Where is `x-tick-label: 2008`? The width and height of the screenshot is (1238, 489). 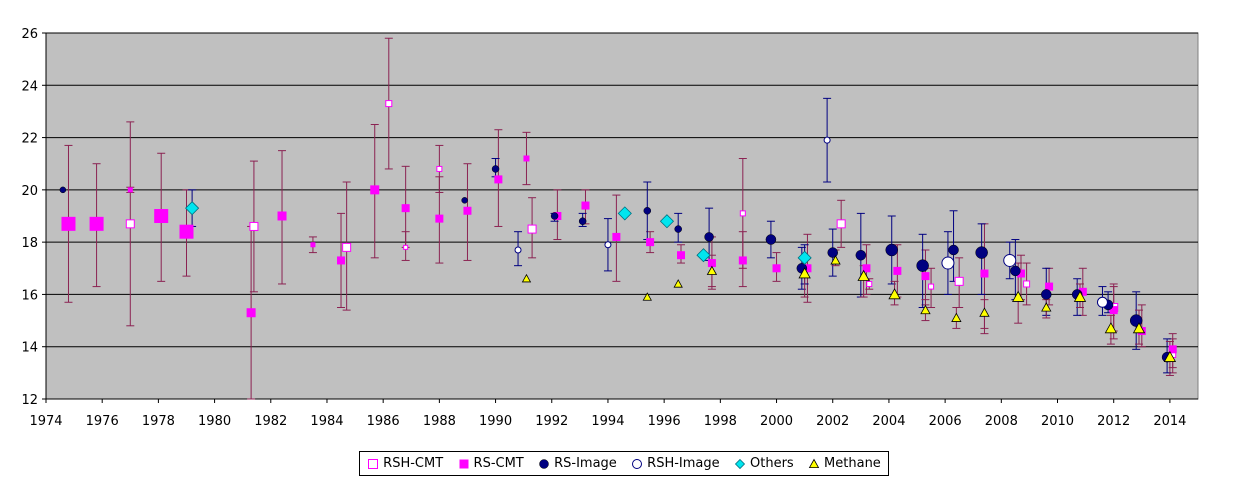 x-tick-label: 2008 is located at coordinates (1001, 421).